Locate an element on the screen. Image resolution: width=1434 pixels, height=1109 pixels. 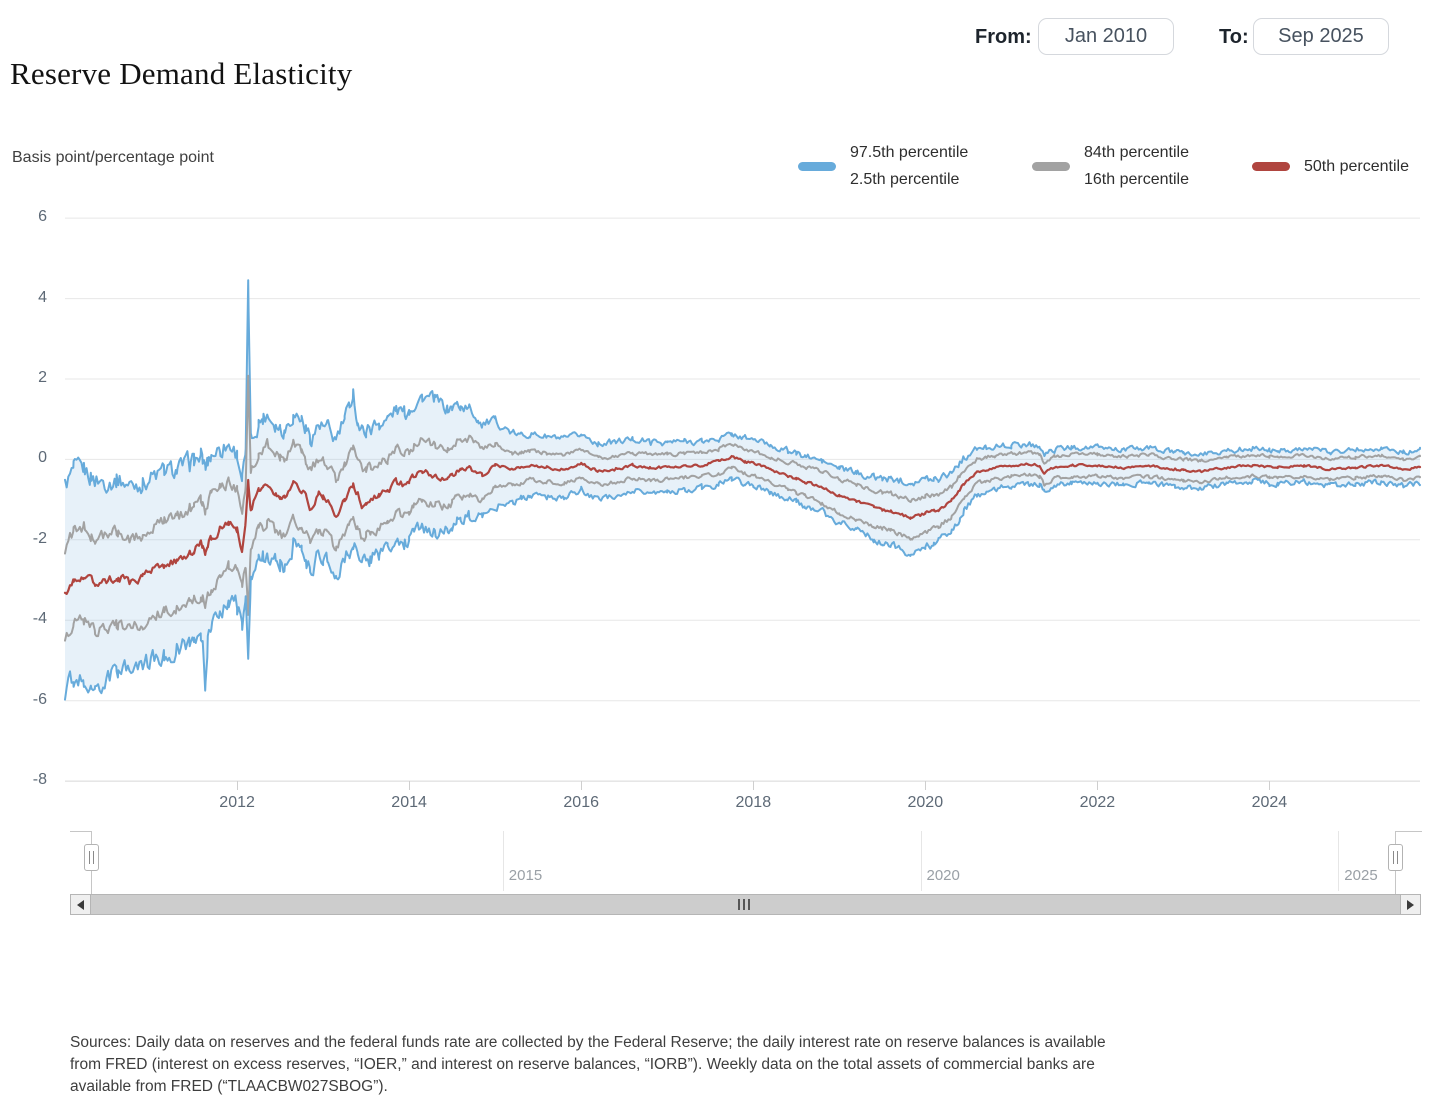
scrollbar-left-arrow-button is located at coordinates (80, 904).